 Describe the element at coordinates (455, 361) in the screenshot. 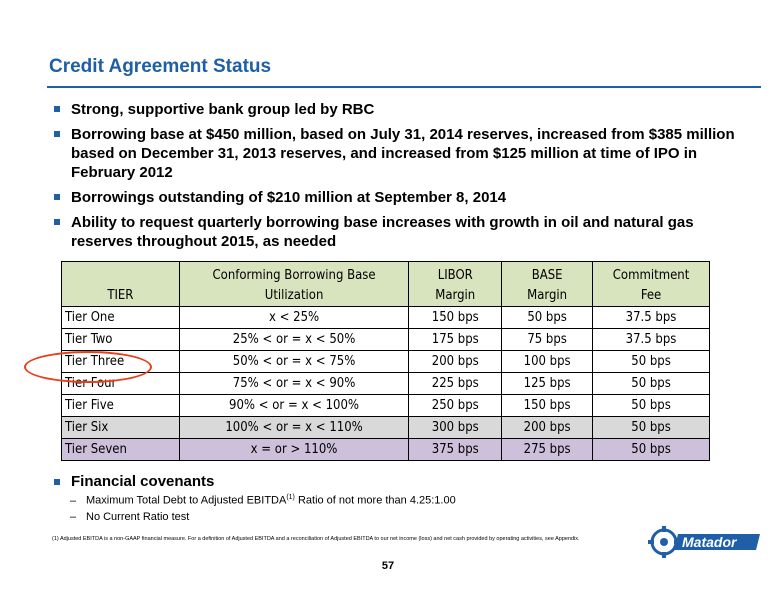

I see `cell-libor: 200 bps` at that location.